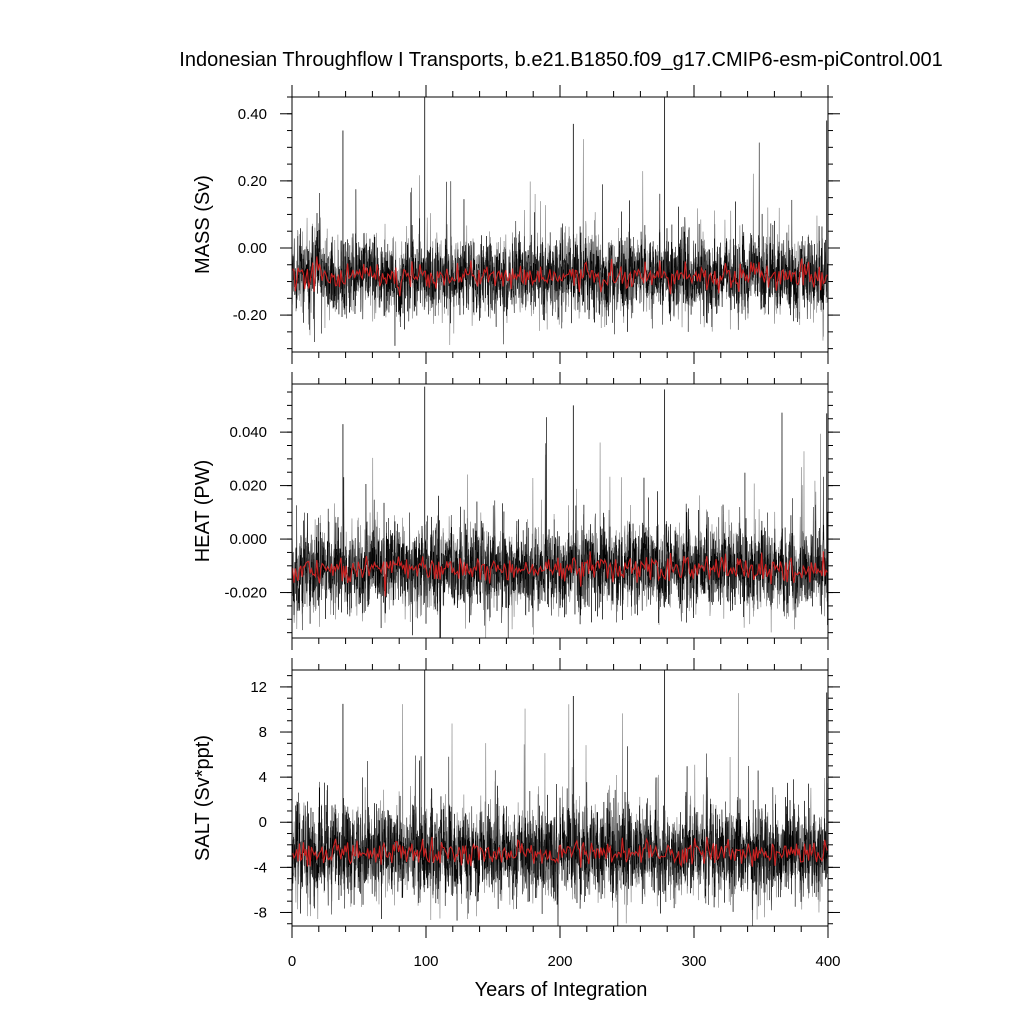  I want to click on y-tick-label-2-4: -4, so click(260, 867).